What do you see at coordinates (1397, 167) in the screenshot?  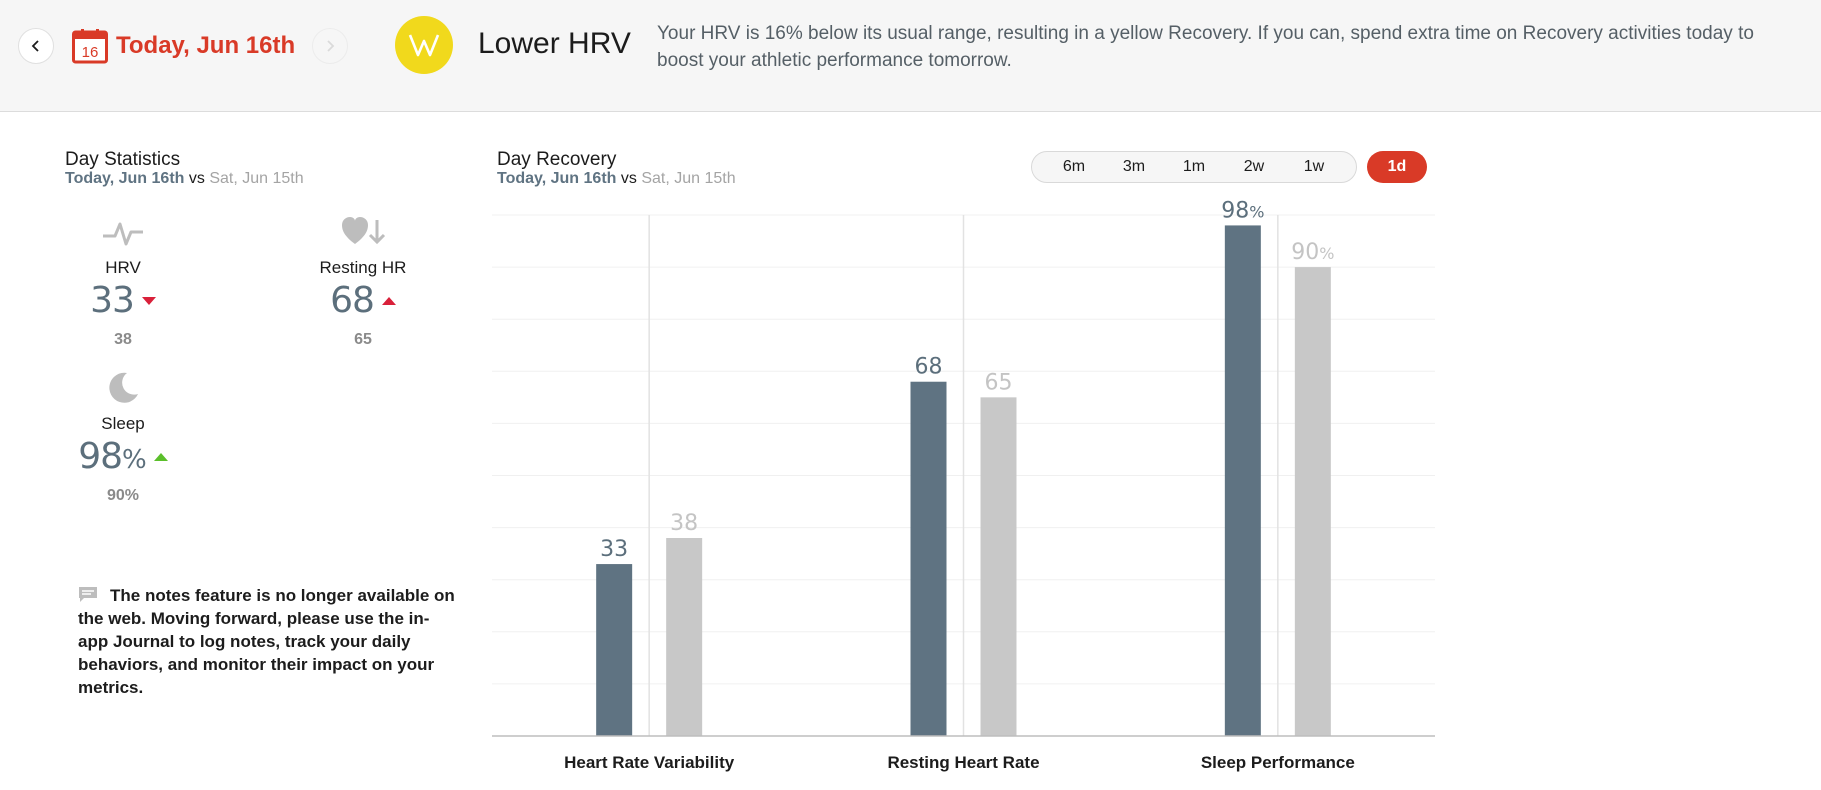 I see `range-1d-button: 1d` at bounding box center [1397, 167].